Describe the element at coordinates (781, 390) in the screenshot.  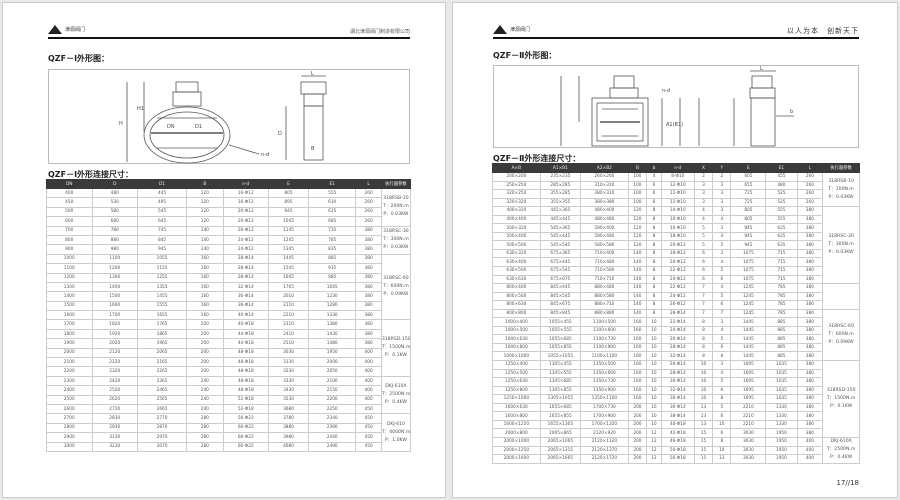
I see `table-cell: 1035` at that location.